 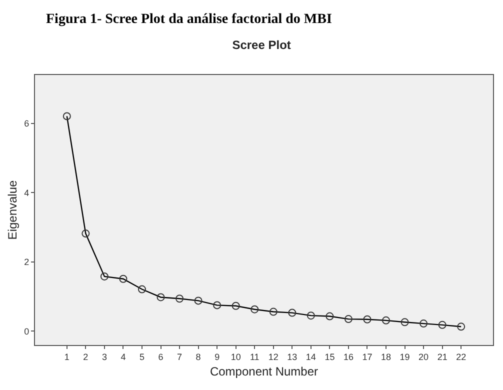 I want to click on x-tick-label: 11, so click(x=255, y=357).